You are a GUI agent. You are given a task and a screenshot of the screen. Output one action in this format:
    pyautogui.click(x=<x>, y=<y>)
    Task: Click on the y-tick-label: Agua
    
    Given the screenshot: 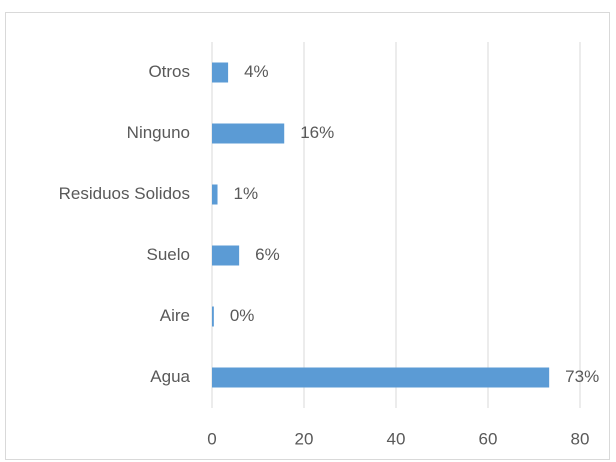 What is the action you would take?
    pyautogui.click(x=170, y=376)
    